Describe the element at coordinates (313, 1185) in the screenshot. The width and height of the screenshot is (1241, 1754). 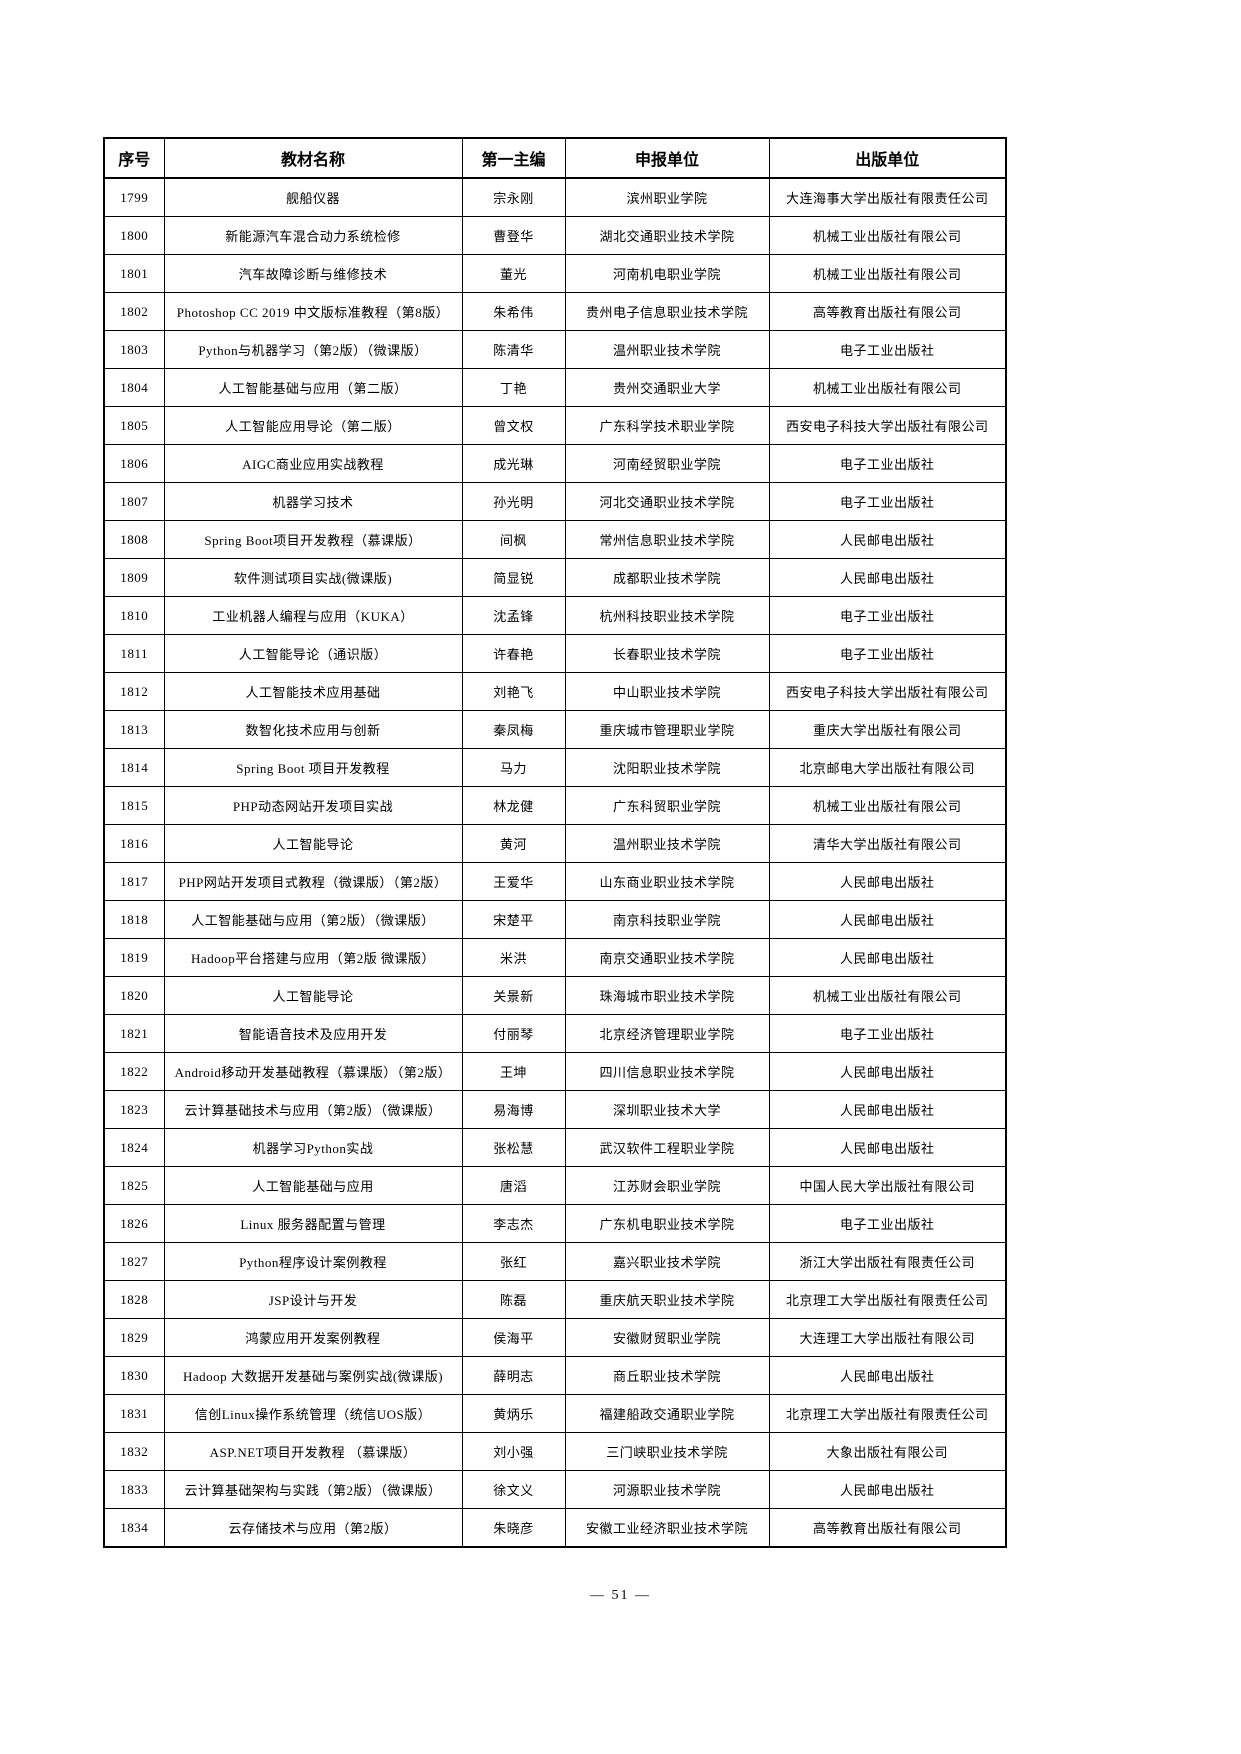
I see `cell-textbook-name: 人工智能基础与应用` at that location.